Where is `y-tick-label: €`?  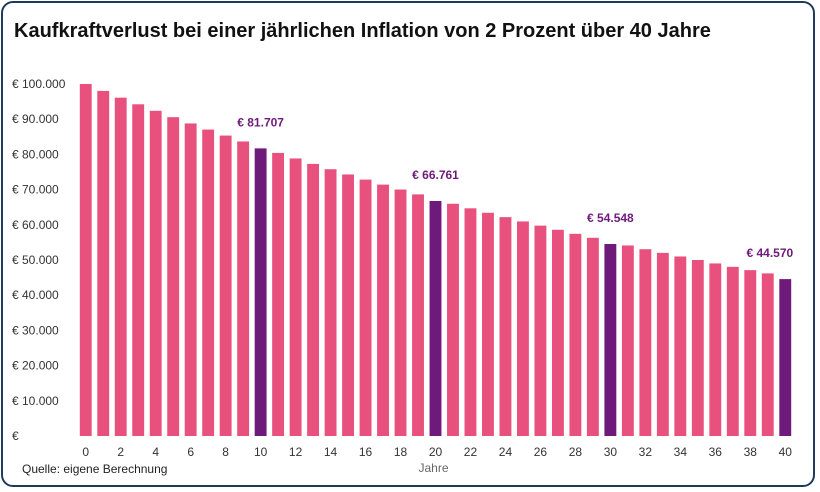 y-tick-label: € is located at coordinates (15, 436).